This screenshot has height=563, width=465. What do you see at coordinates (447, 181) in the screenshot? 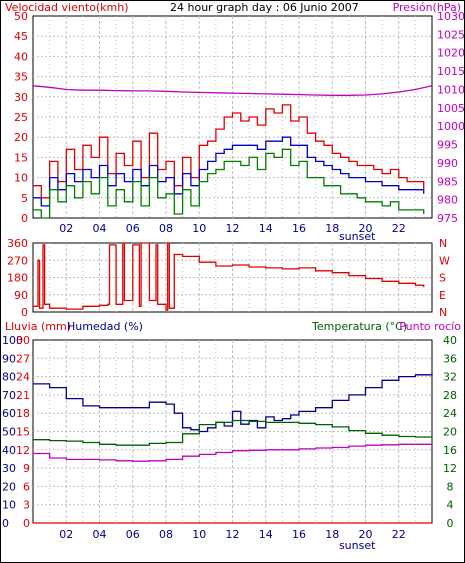
I see `pressure-y-tick-985: 985` at bounding box center [447, 181].